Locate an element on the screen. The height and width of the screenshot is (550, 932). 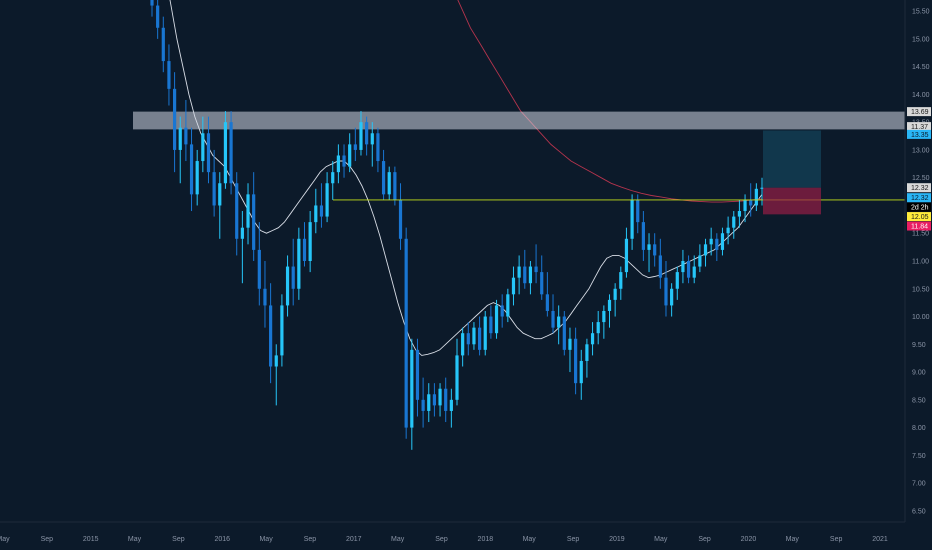
price-tick-label: 8.50 is located at coordinates (919, 400).